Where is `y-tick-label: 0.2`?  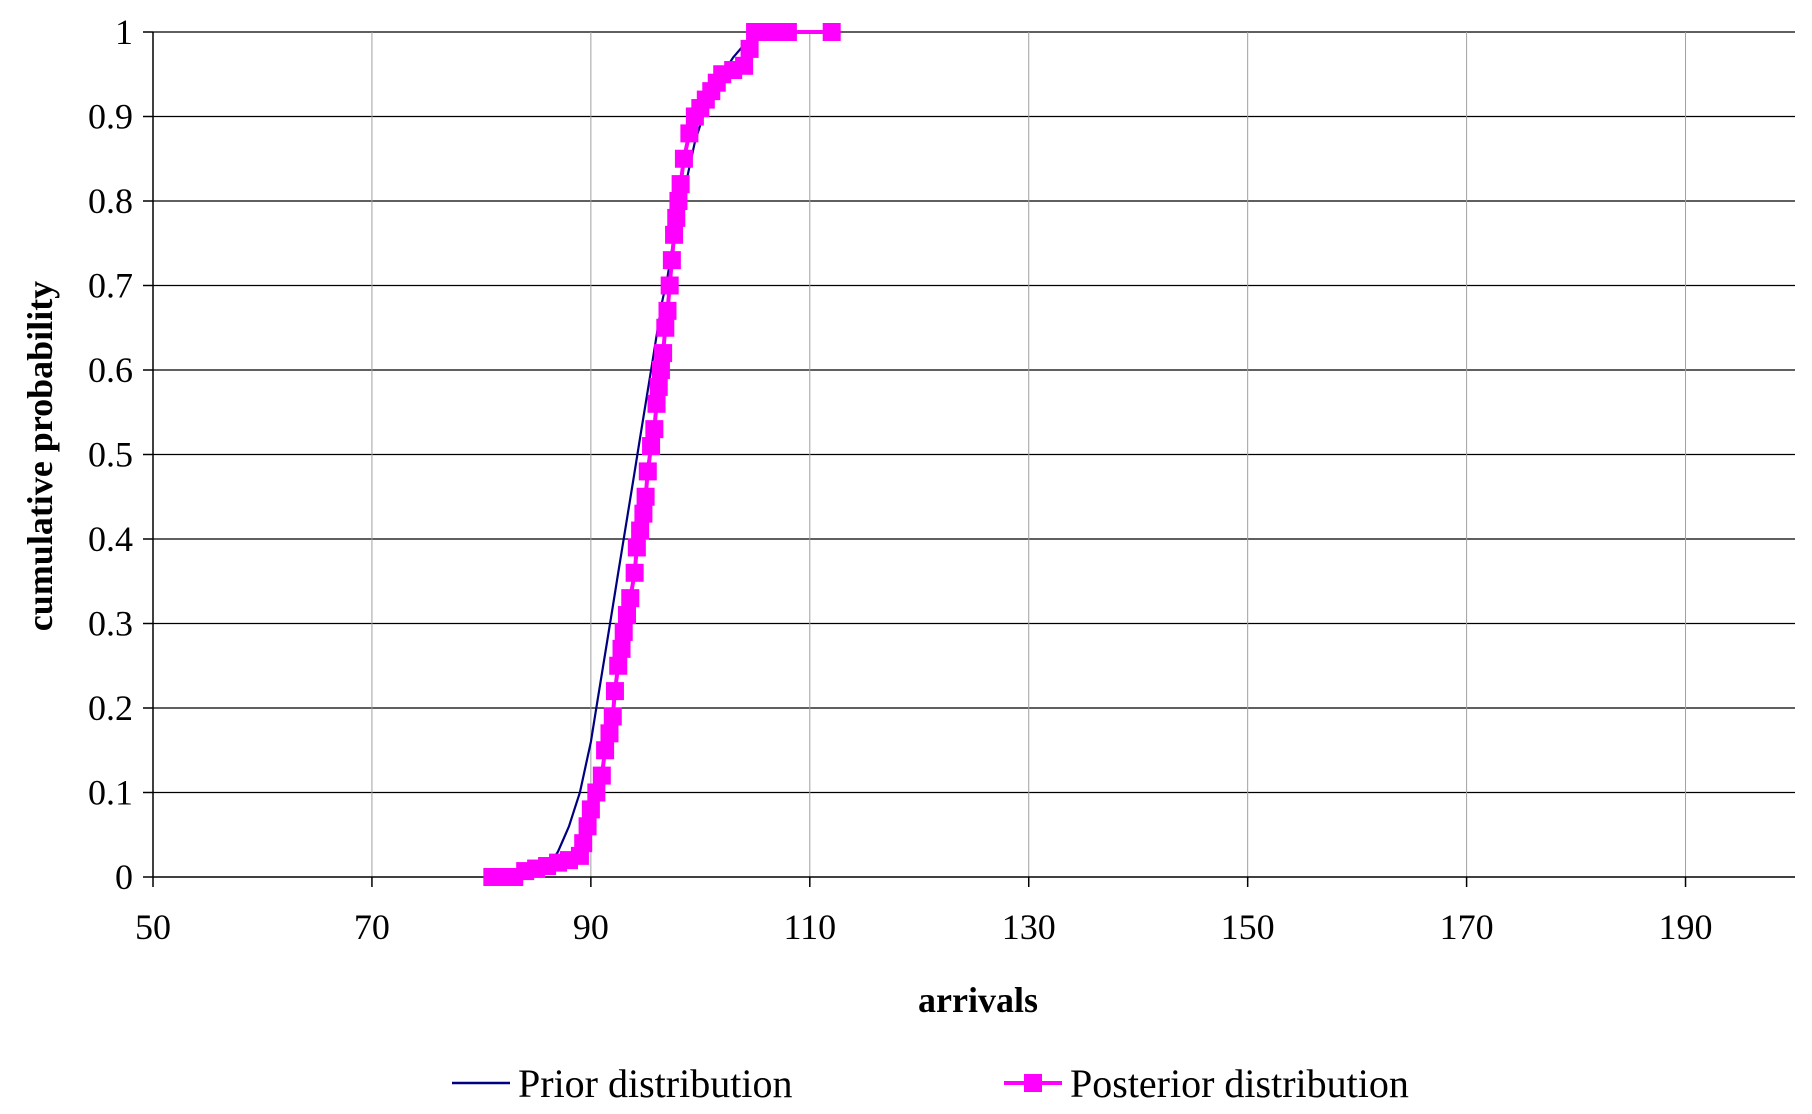 y-tick-label: 0.2 is located at coordinates (110, 708).